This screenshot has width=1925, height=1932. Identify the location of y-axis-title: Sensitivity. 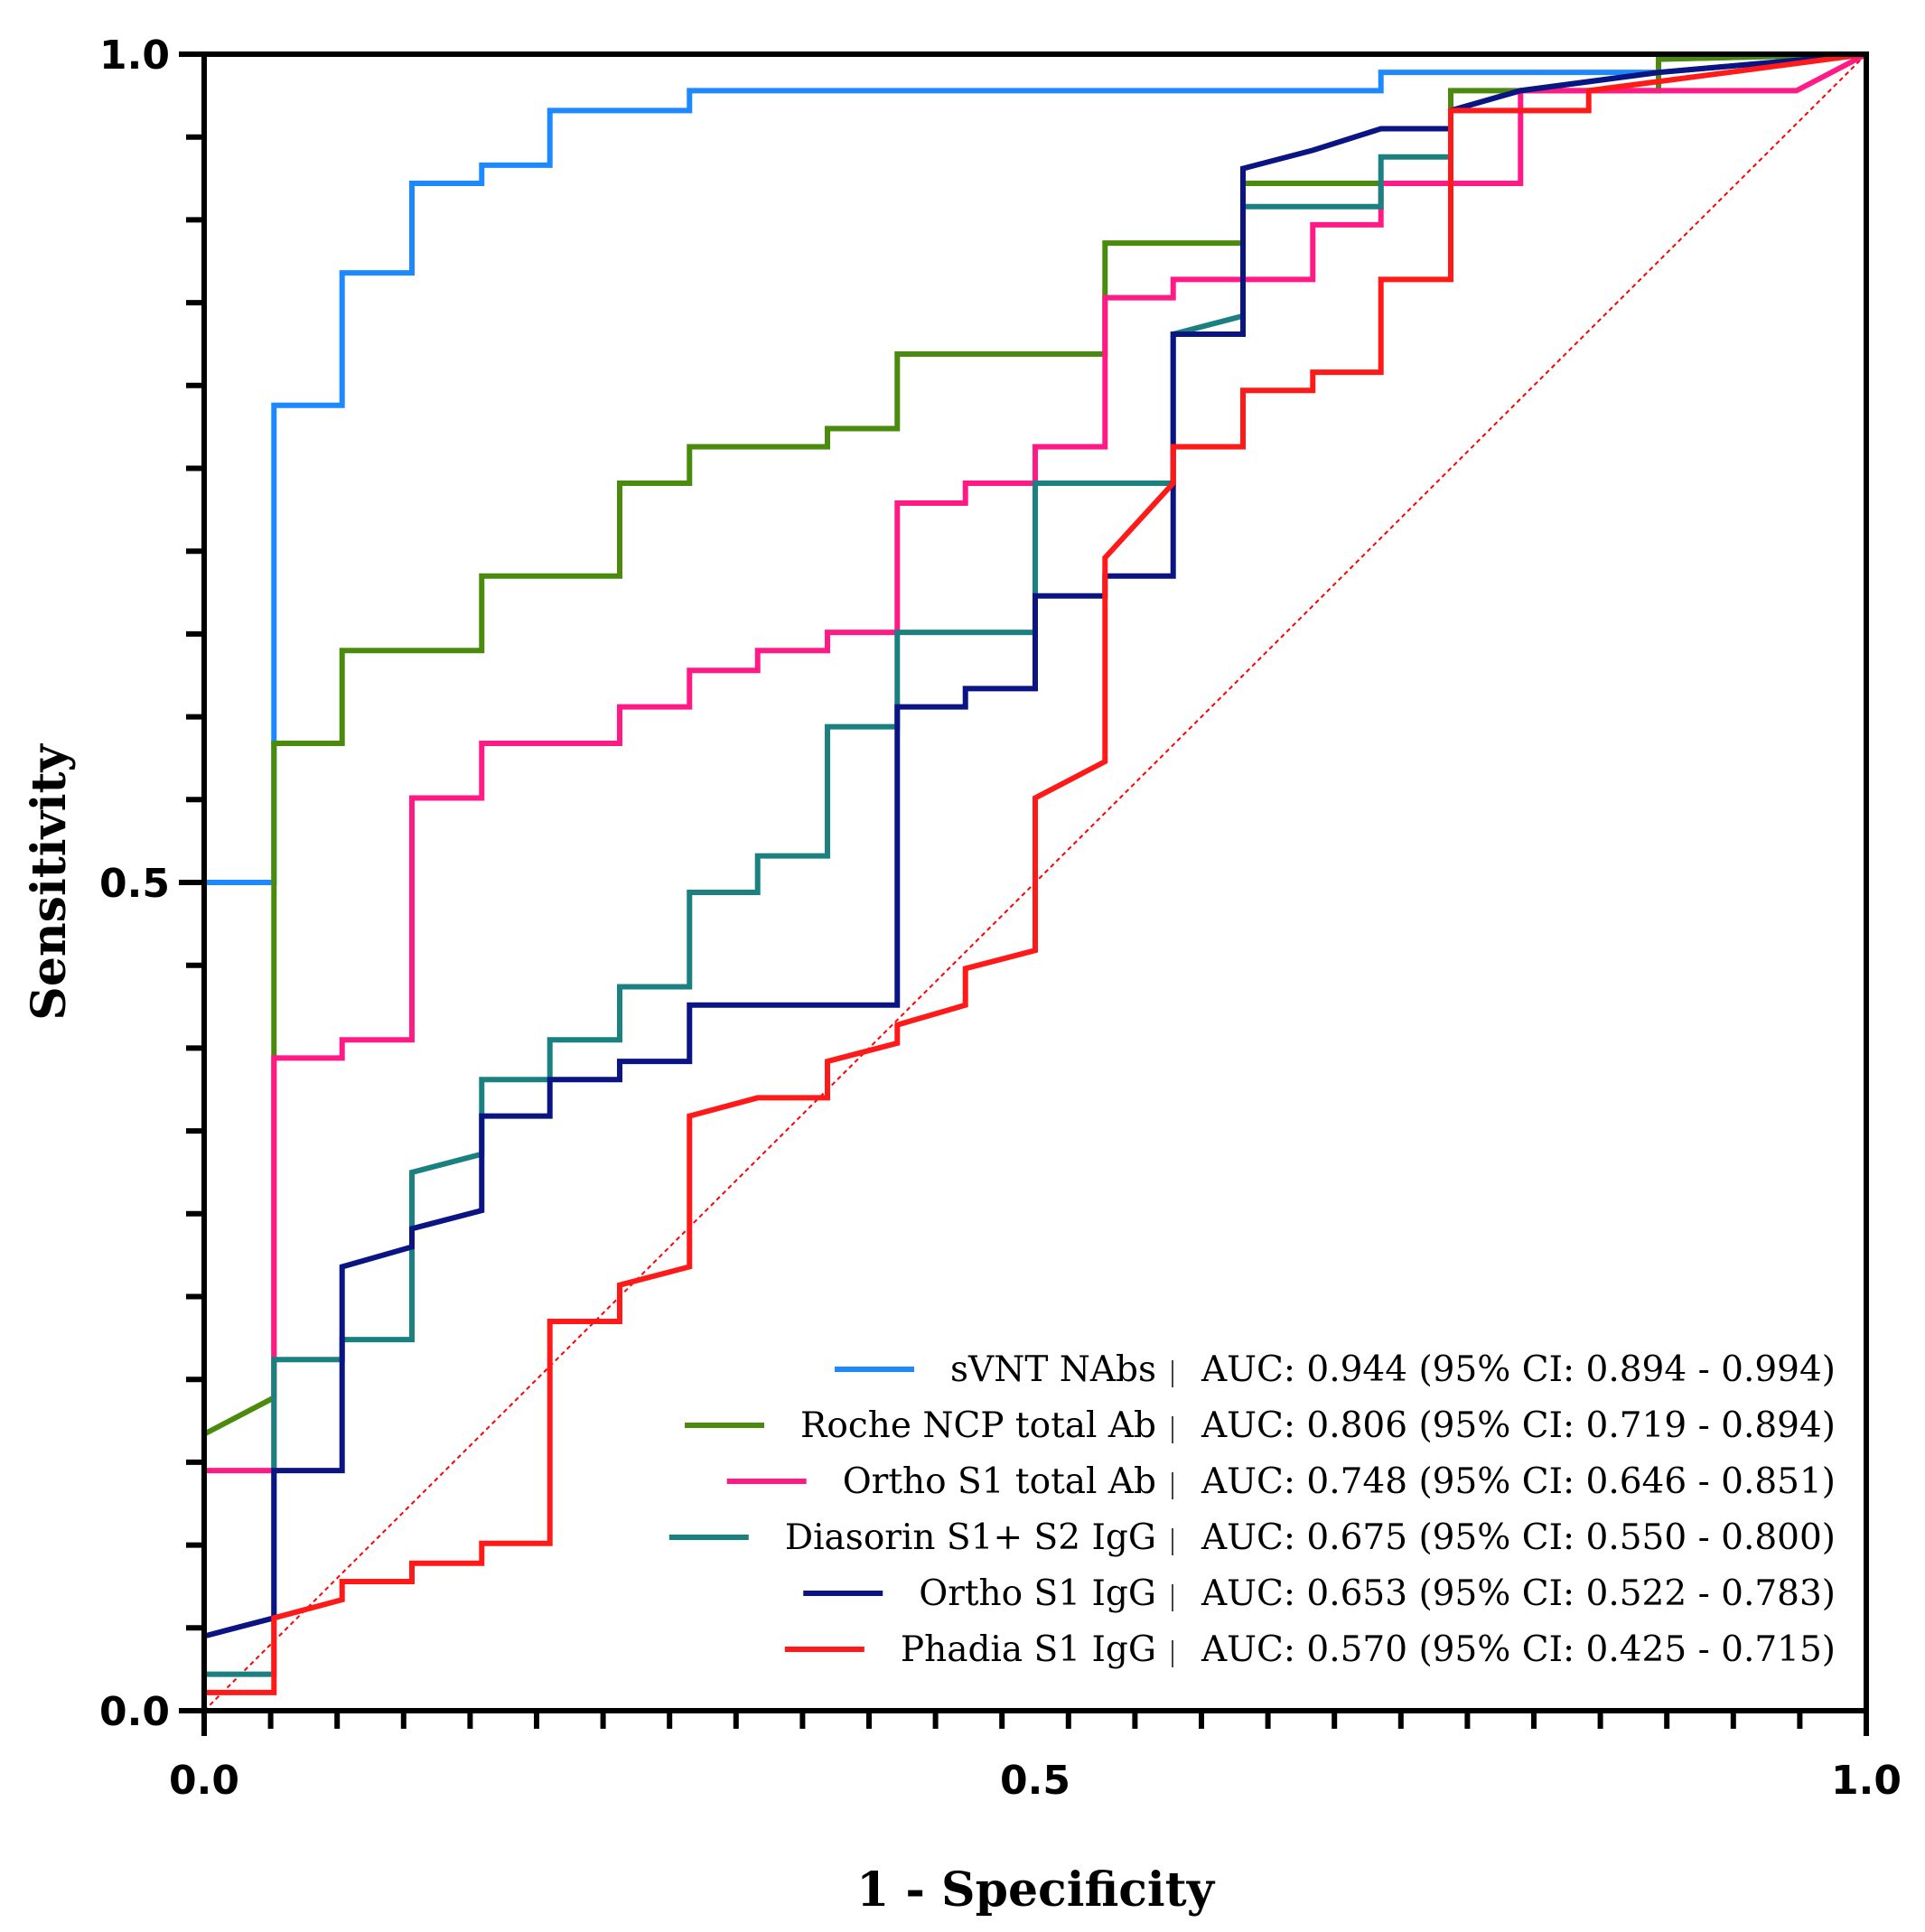
(49, 881).